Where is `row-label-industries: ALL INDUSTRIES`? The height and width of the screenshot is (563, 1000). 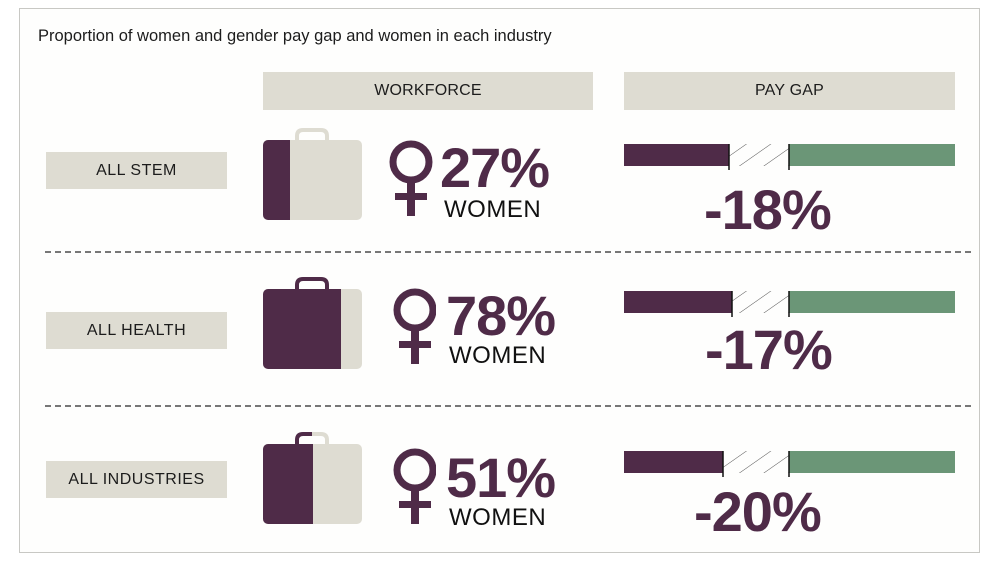
row-label-industries: ALL INDUSTRIES is located at coordinates (136, 479).